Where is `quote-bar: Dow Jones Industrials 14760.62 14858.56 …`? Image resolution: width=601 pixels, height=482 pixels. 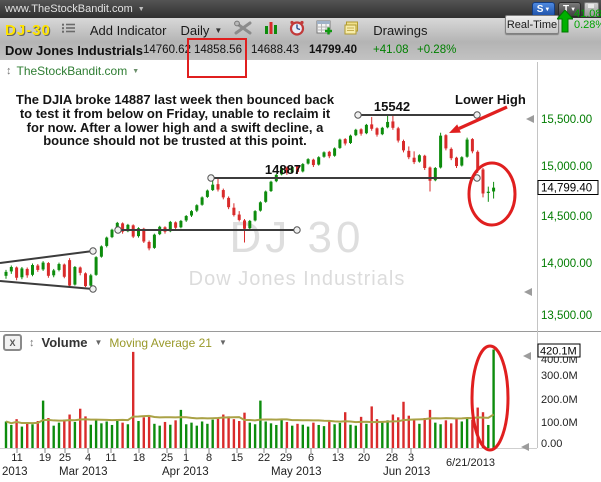 quote-bar: Dow Jones Industrials 14760.62 14858.56 … is located at coordinates (300, 51).